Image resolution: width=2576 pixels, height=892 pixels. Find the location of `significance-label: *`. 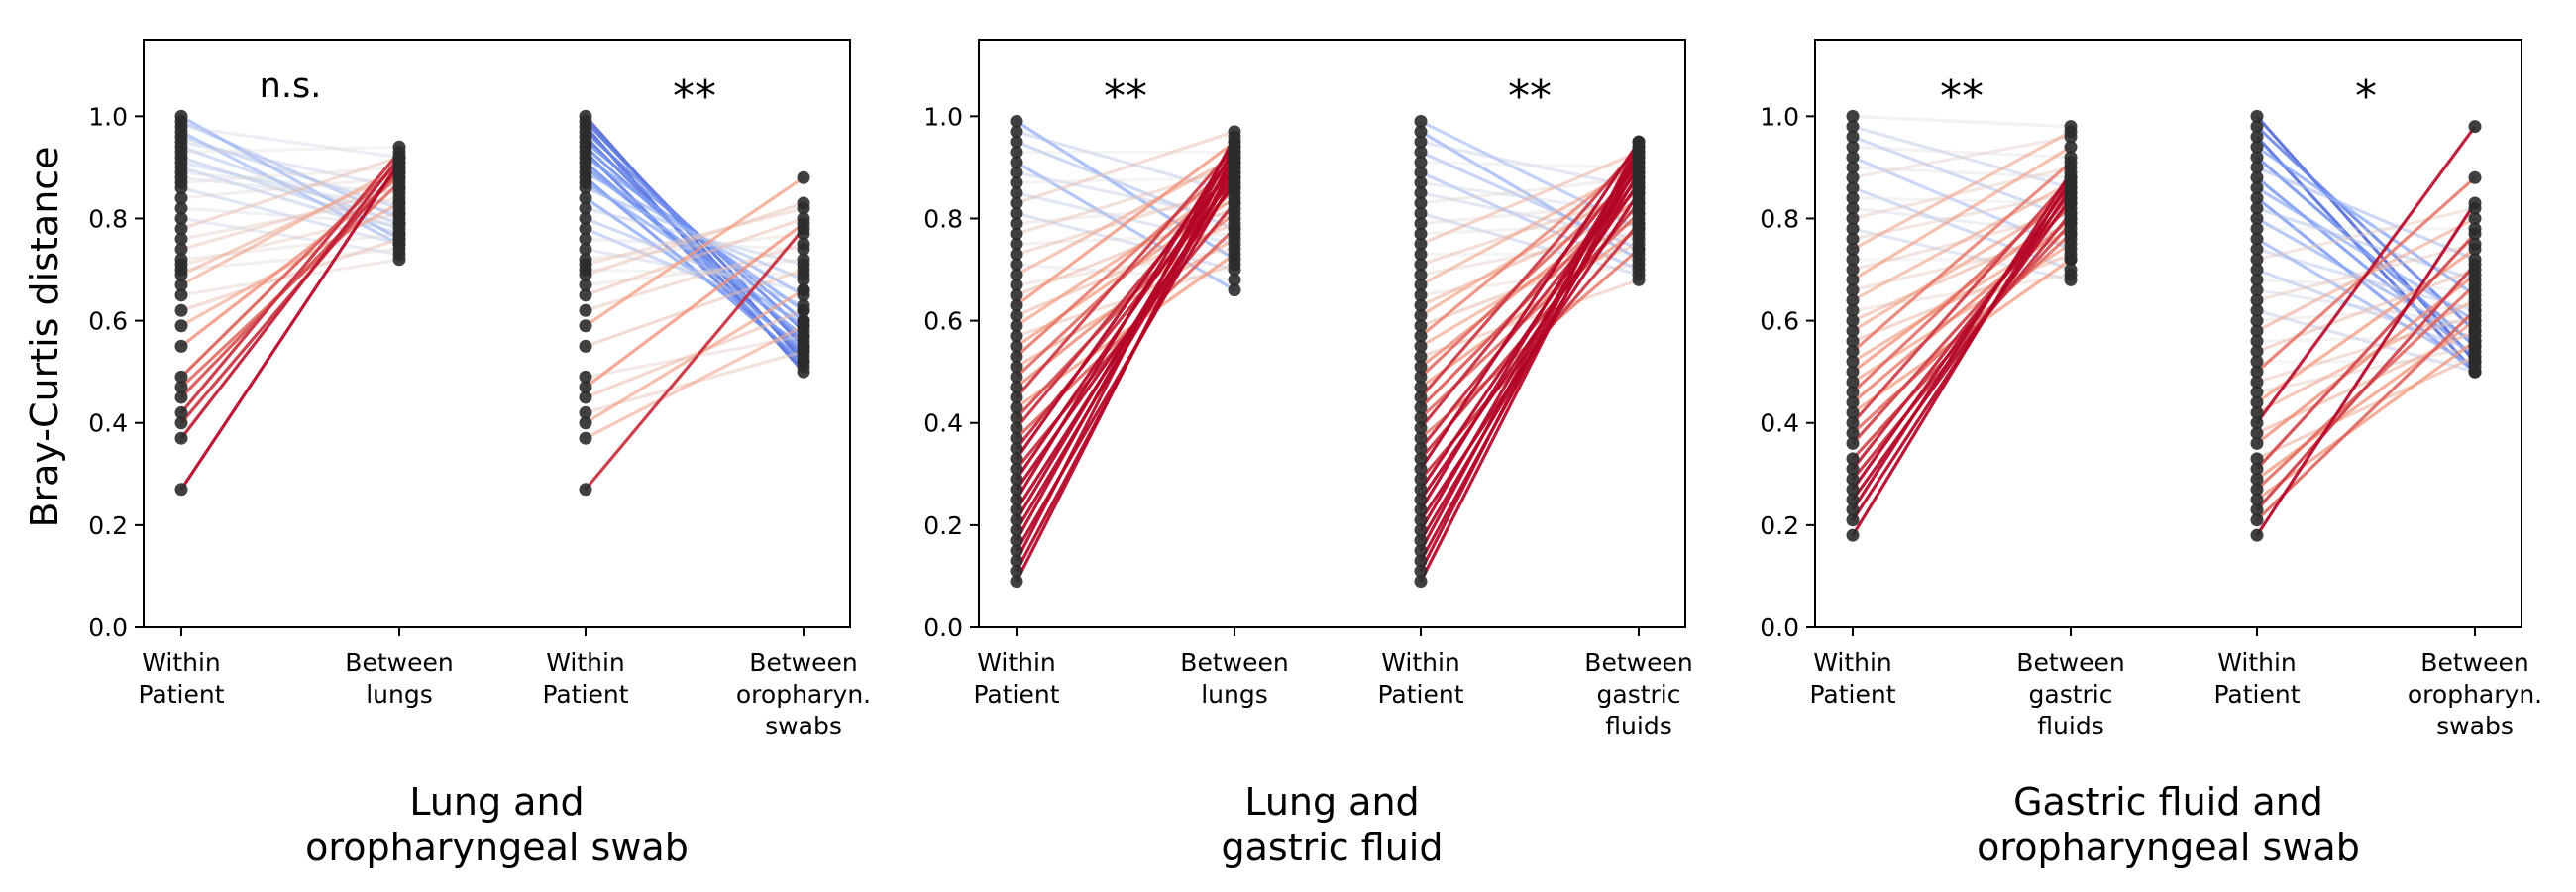

significance-label: * is located at coordinates (2366, 96).